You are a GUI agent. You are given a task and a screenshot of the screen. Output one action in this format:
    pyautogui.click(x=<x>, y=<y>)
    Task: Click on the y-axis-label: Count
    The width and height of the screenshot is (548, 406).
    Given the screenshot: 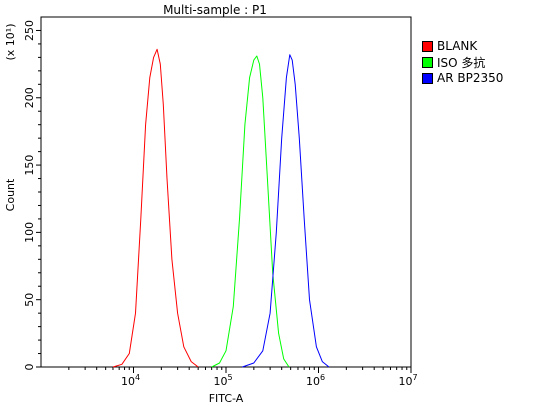 What is the action you would take?
    pyautogui.click(x=10, y=194)
    